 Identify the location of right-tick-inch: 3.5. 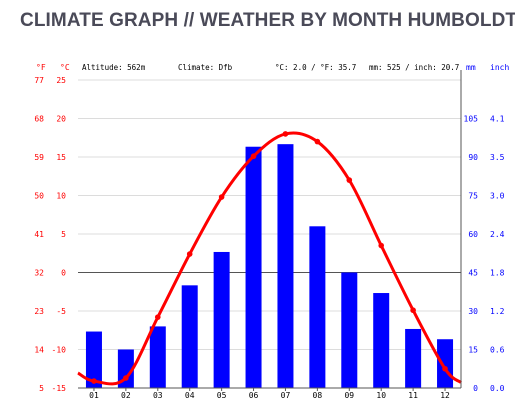
(497, 157).